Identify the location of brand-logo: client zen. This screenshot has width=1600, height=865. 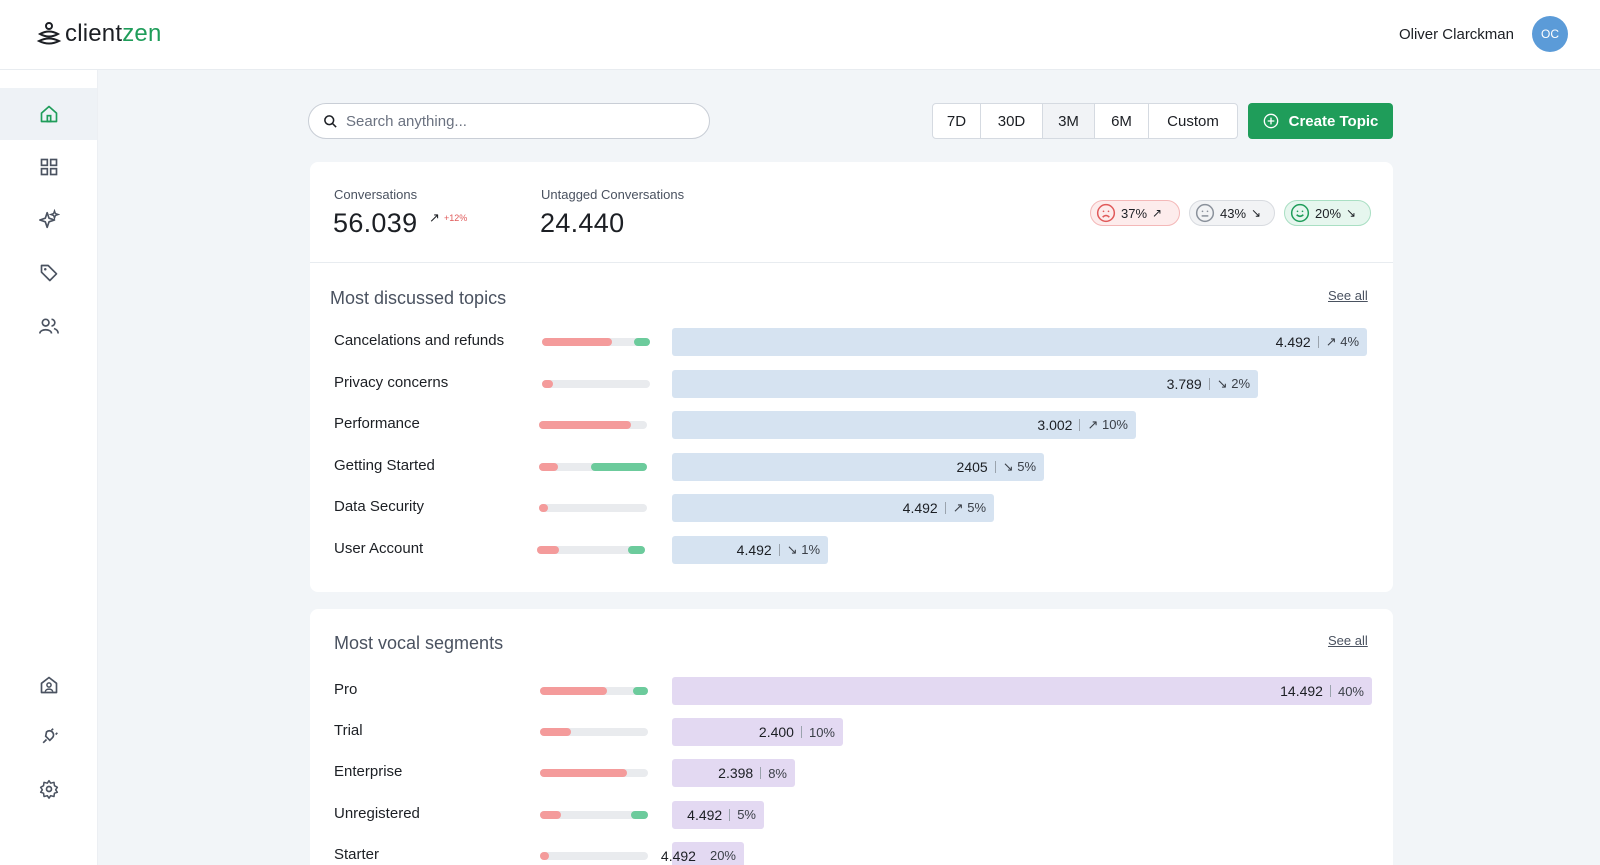
(99, 34).